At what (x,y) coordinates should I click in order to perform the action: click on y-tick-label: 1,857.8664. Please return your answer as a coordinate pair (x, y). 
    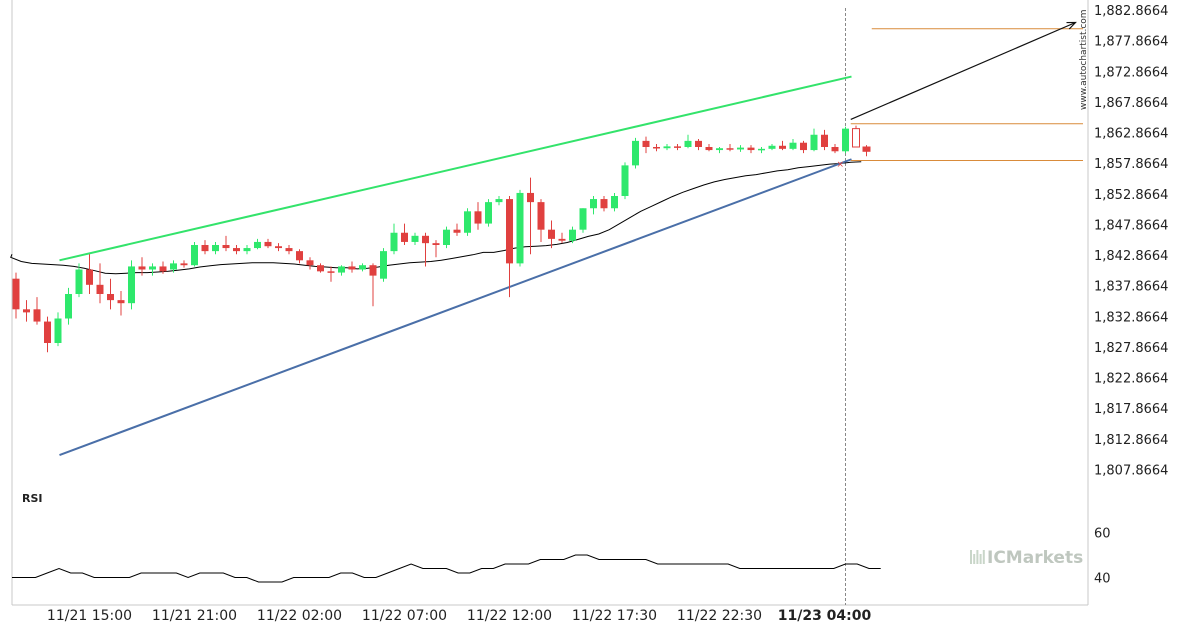
    Looking at the image, I should click on (1131, 164).